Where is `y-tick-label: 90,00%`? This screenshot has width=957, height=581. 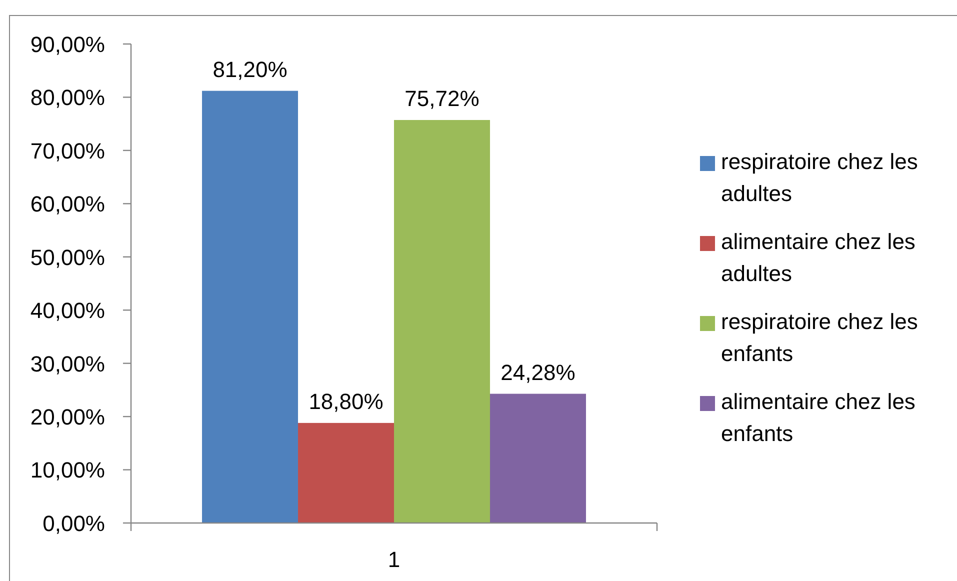
y-tick-label: 90,00% is located at coordinates (67, 44).